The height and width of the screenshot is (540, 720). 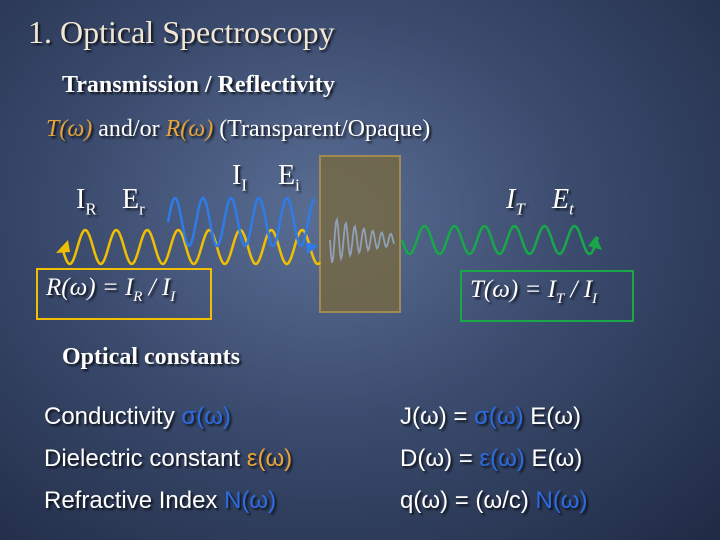 What do you see at coordinates (595, 243) in the screenshot?
I see `transmitted-arrow-icon` at bounding box center [595, 243].